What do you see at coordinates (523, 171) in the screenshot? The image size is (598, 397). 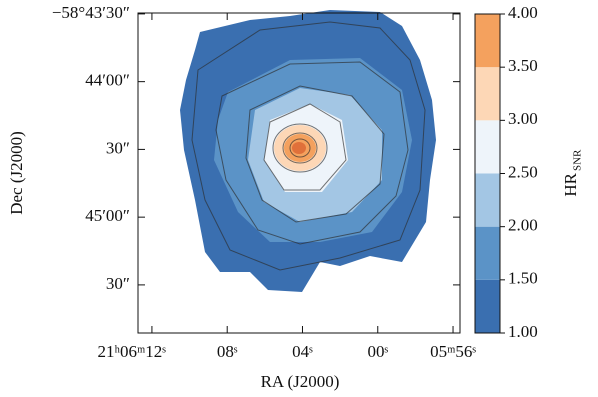 I see `colorbar-tick-label: 2.50` at bounding box center [523, 171].